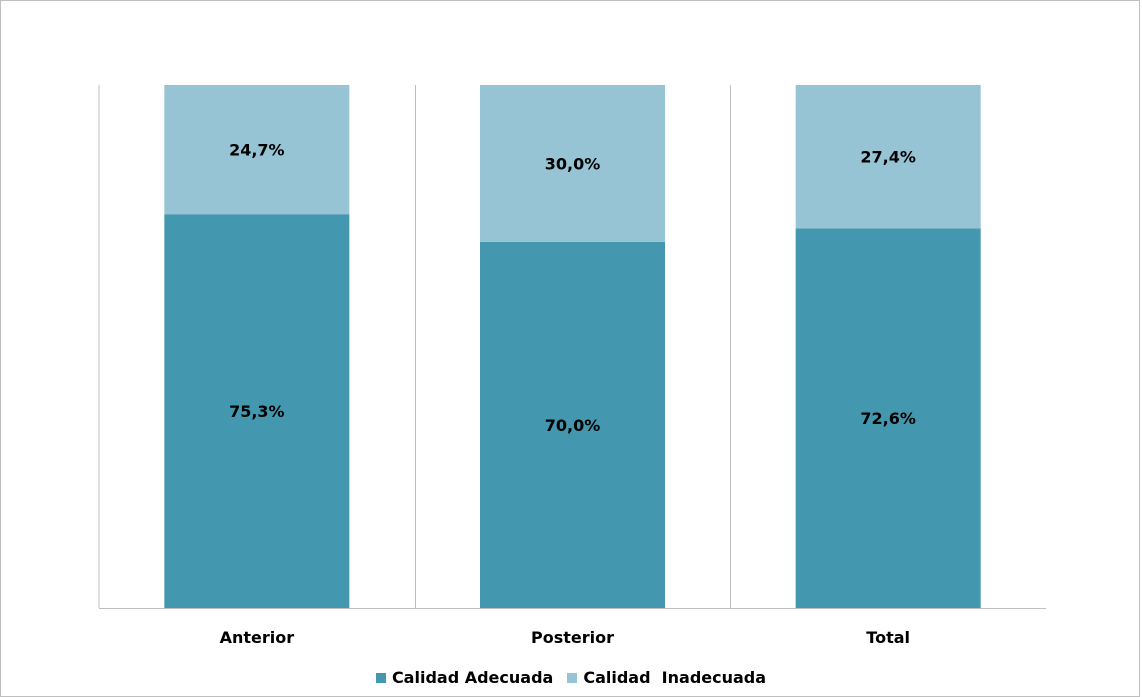  What do you see at coordinates (572, 637) in the screenshot?
I see `x-tick-label-posterior: Posterior` at bounding box center [572, 637].